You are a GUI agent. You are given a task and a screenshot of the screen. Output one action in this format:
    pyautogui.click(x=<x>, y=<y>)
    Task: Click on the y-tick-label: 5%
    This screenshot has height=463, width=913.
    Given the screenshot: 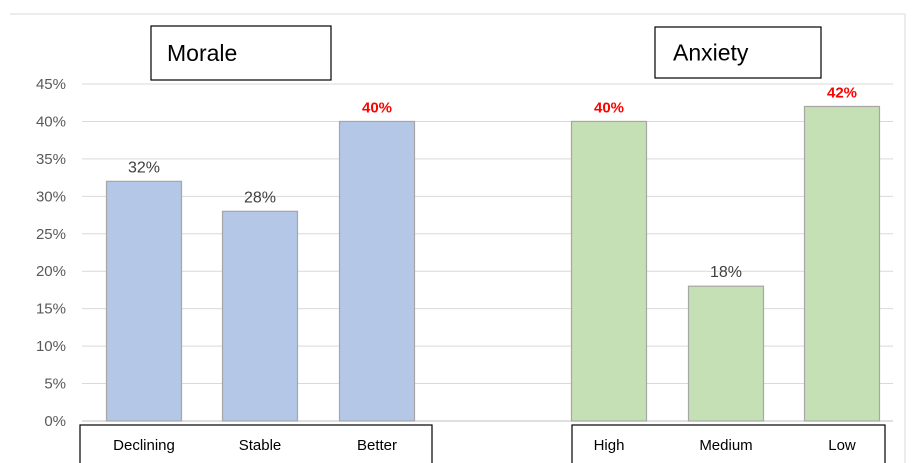 What is the action you would take?
    pyautogui.click(x=55, y=384)
    